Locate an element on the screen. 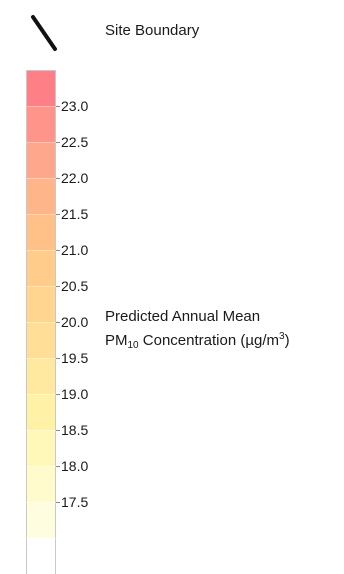  site-boundary-row: Site Boundary is located at coordinates (172, 30).